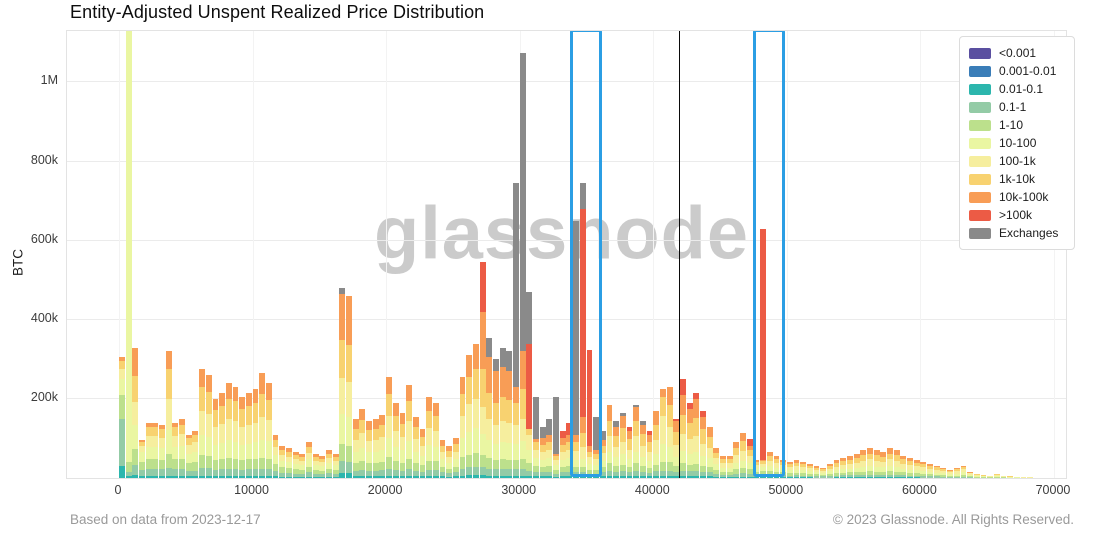 This screenshot has width=1108, height=537. I want to click on legend-item: 10-100, so click(1017, 143).